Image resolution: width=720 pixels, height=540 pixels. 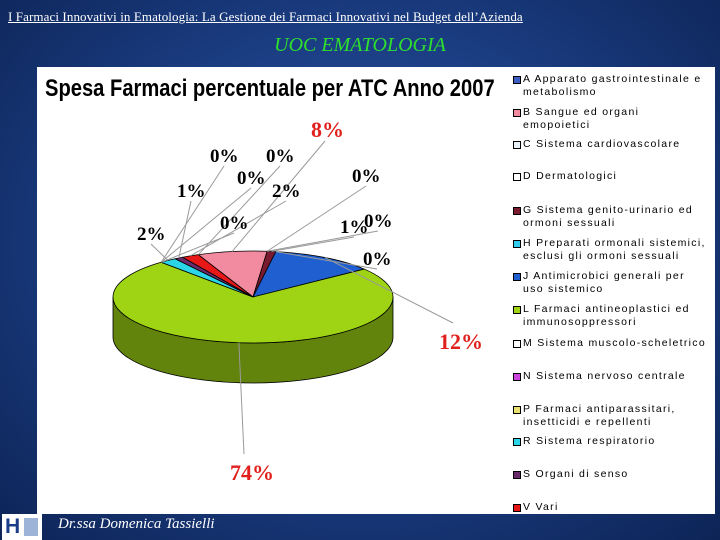 What do you see at coordinates (360, 526) in the screenshot?
I see `footer-bar: H Dr.ssa Domenica Tassielli` at bounding box center [360, 526].